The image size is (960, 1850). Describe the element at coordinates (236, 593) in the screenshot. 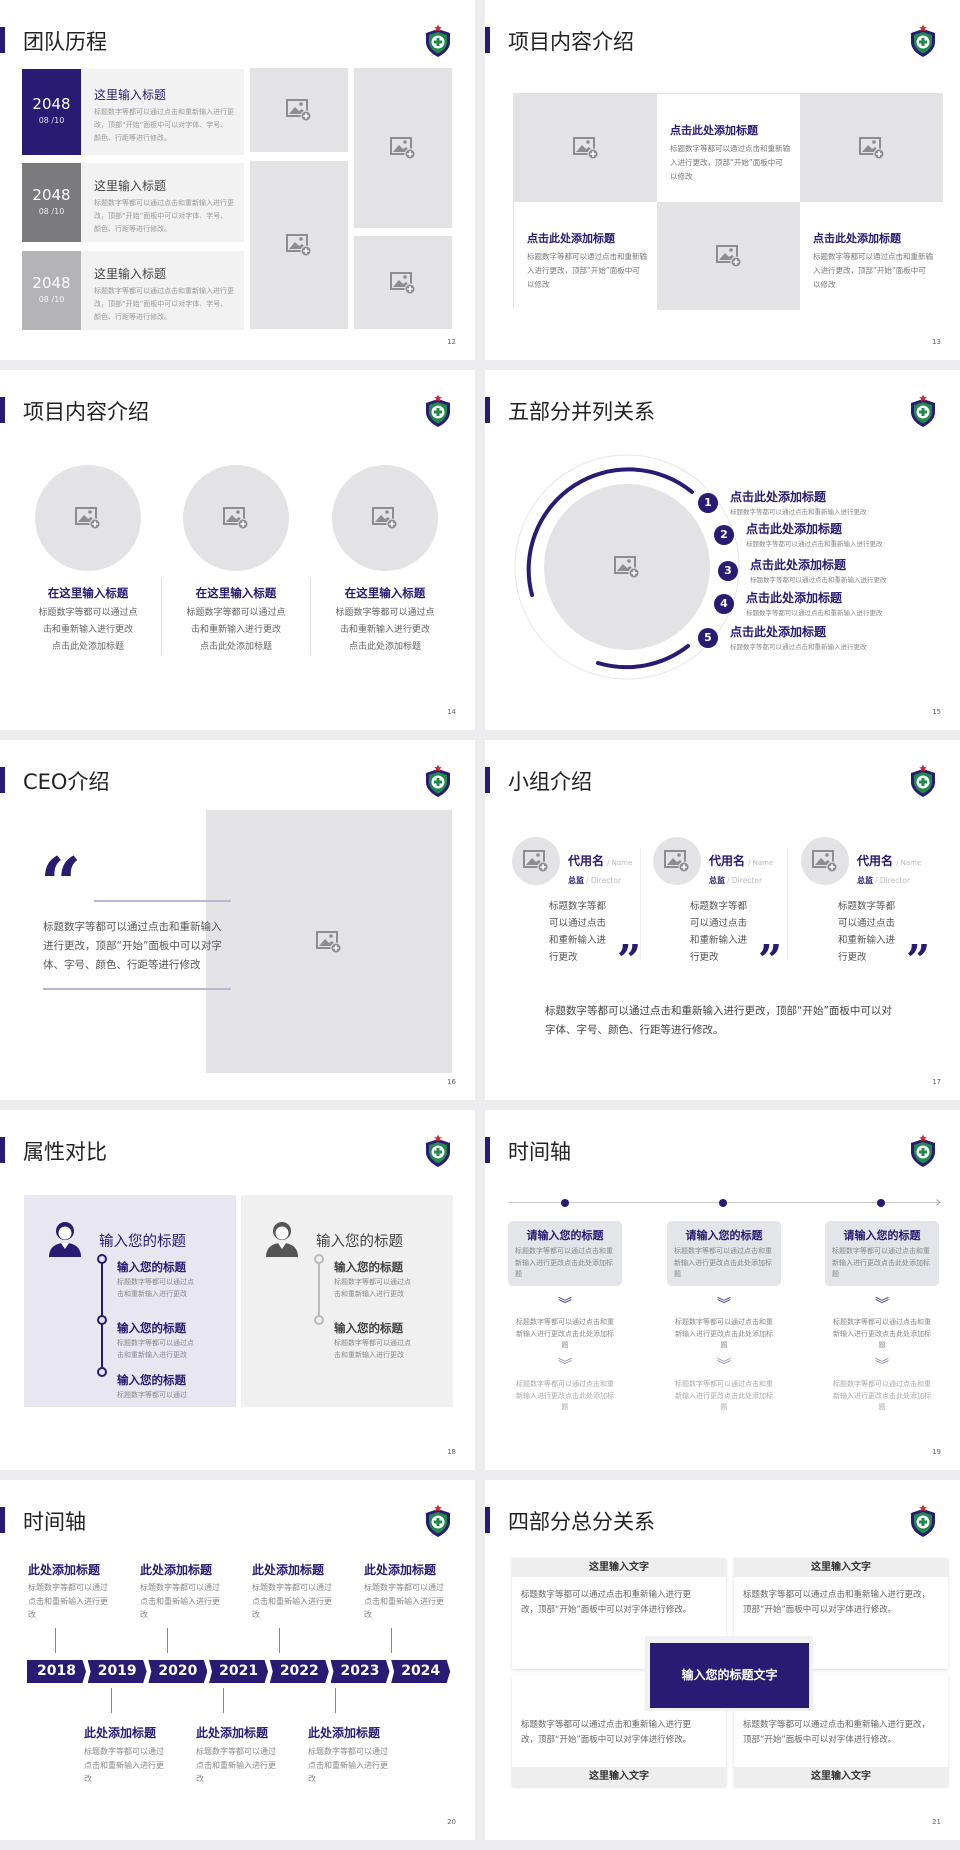

I see `column-heading: 在这里输入标题` at that location.